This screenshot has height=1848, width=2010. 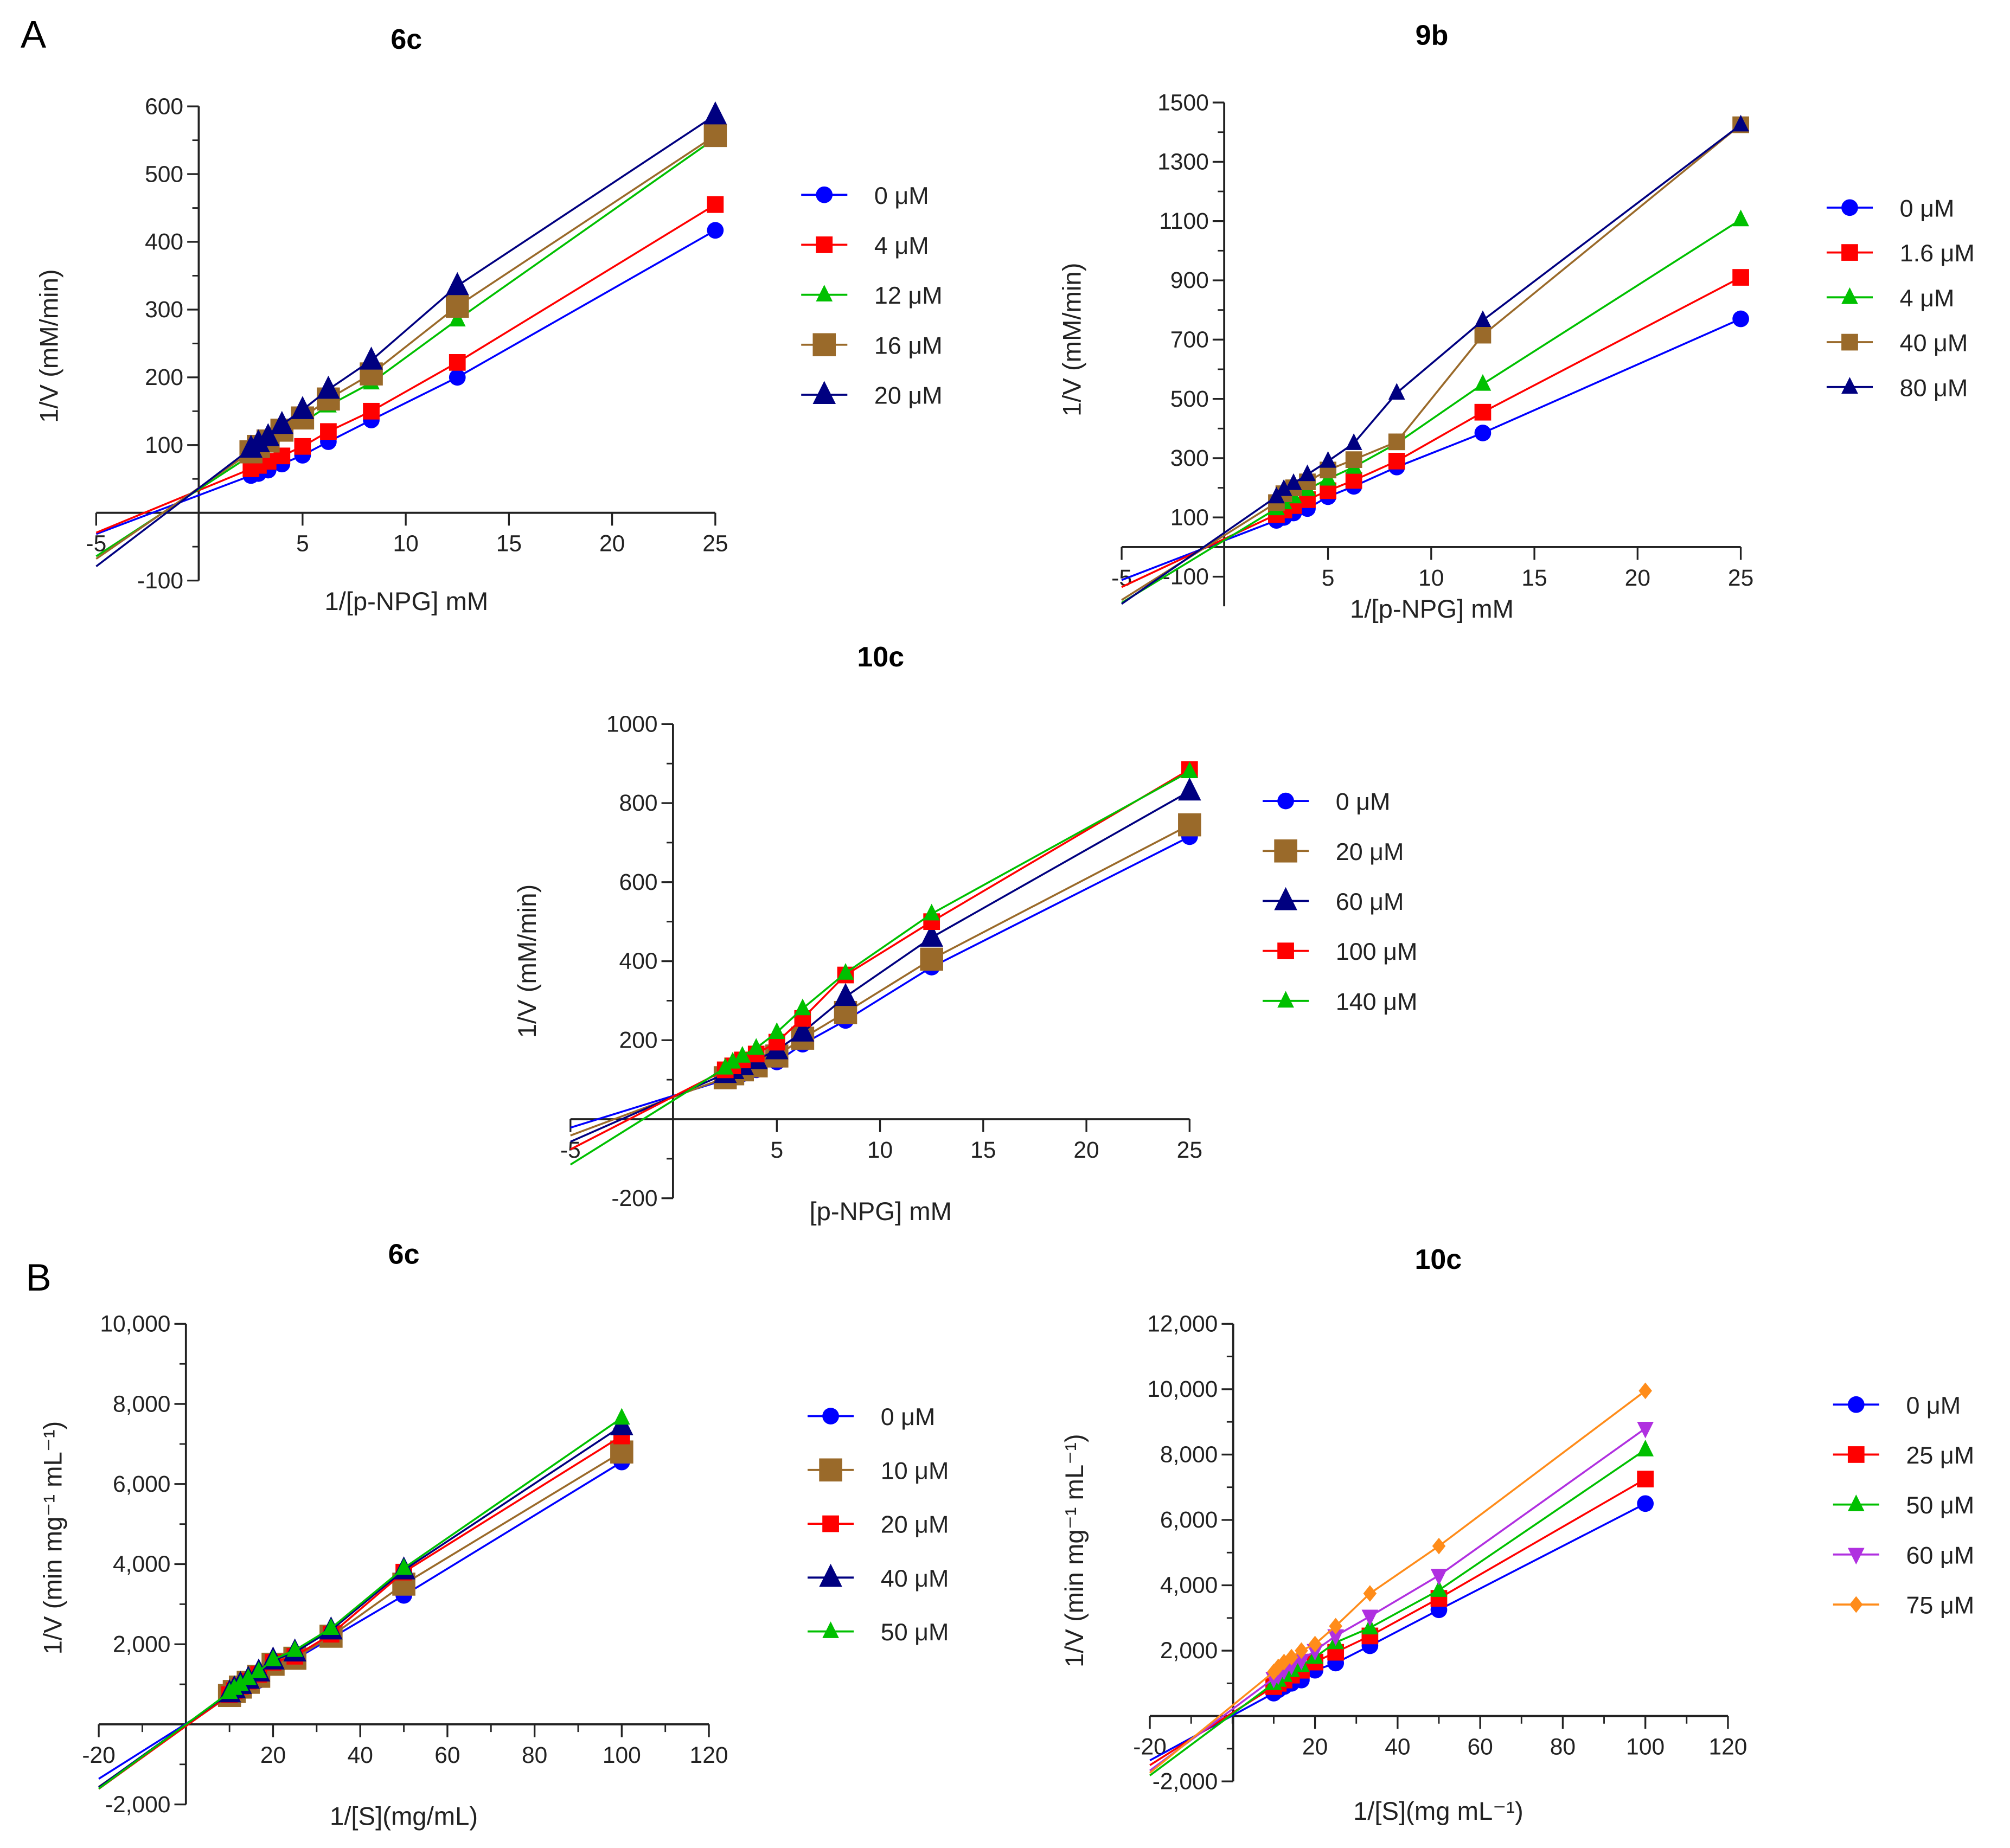 I want to click on legend-item: 12 μM, so click(x=872, y=295).